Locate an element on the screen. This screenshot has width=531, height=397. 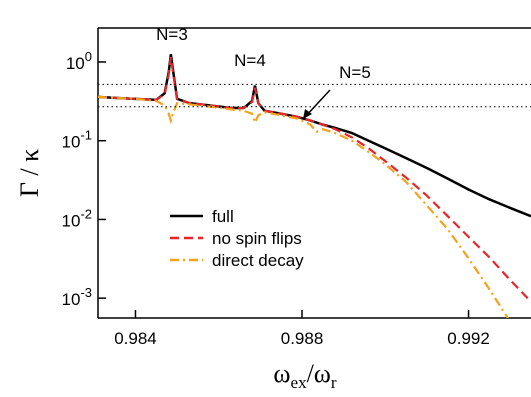
x-axis-label: ωex/ωr is located at coordinates (305, 375).